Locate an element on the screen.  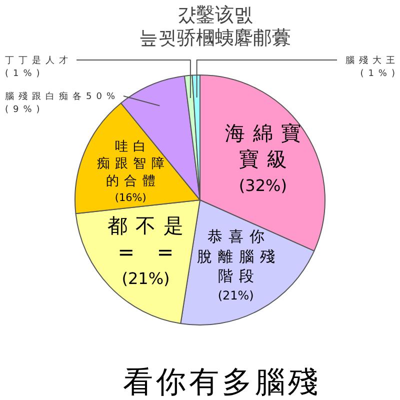
slice-label: 哇白 is located at coordinates (133, 146).